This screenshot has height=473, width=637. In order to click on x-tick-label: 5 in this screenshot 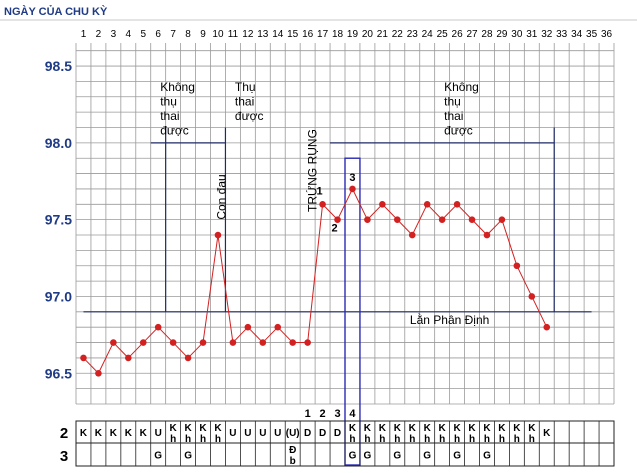, I will do `click(143, 34)`.